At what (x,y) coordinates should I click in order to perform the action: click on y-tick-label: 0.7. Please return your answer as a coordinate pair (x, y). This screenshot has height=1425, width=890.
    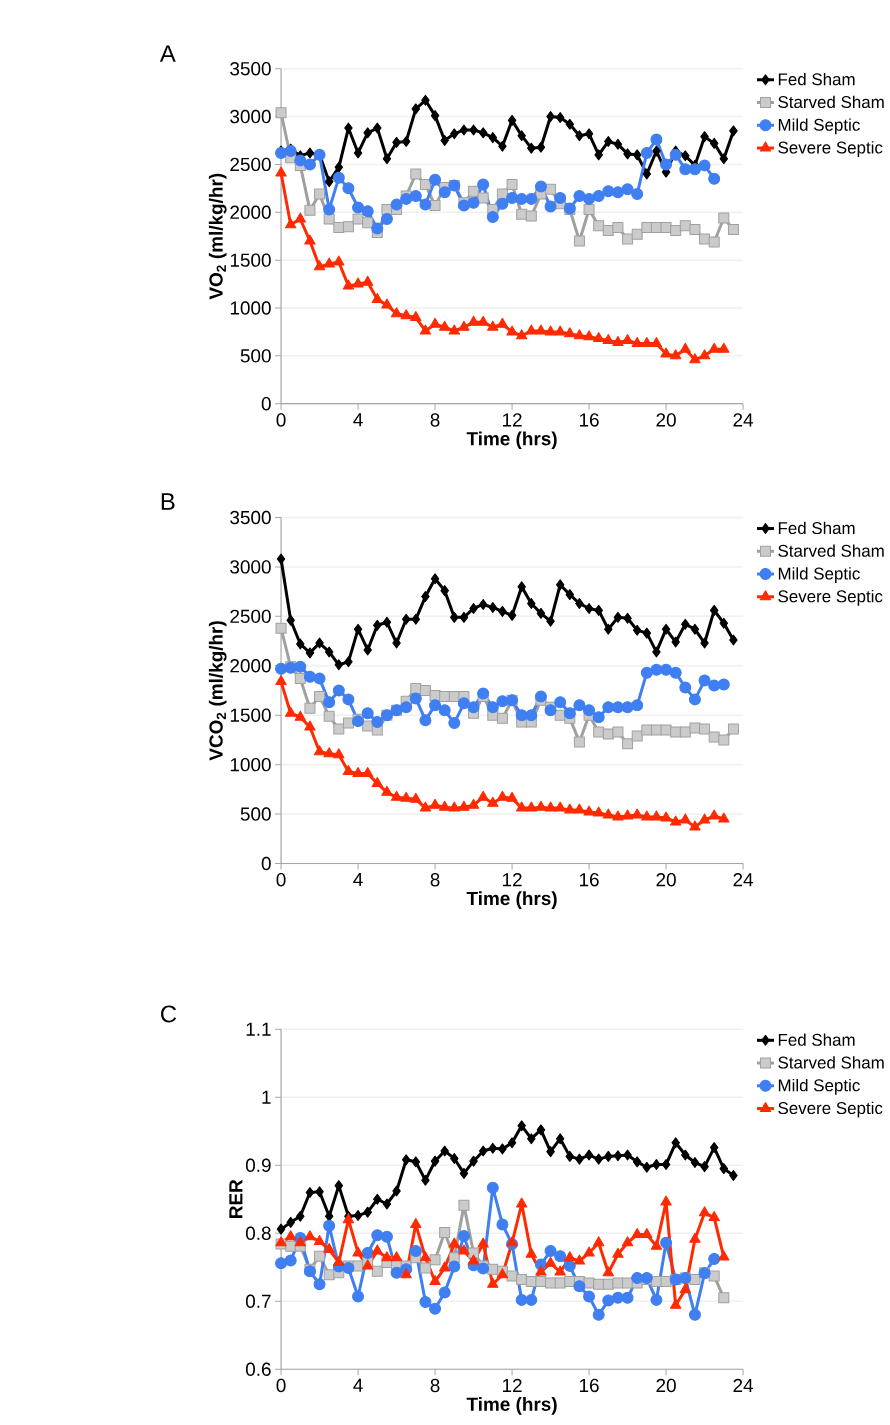
    Looking at the image, I should click on (258, 1301).